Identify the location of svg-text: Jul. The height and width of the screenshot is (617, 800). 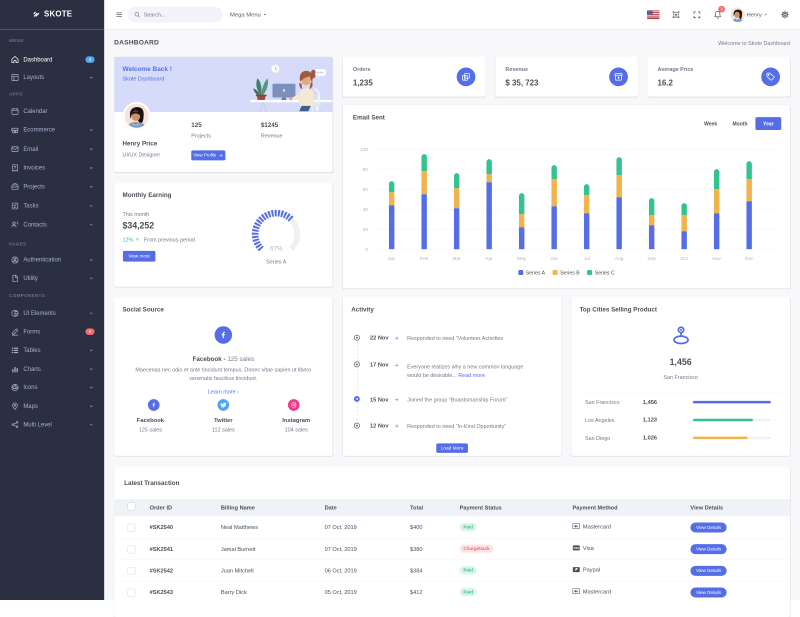
(587, 259).